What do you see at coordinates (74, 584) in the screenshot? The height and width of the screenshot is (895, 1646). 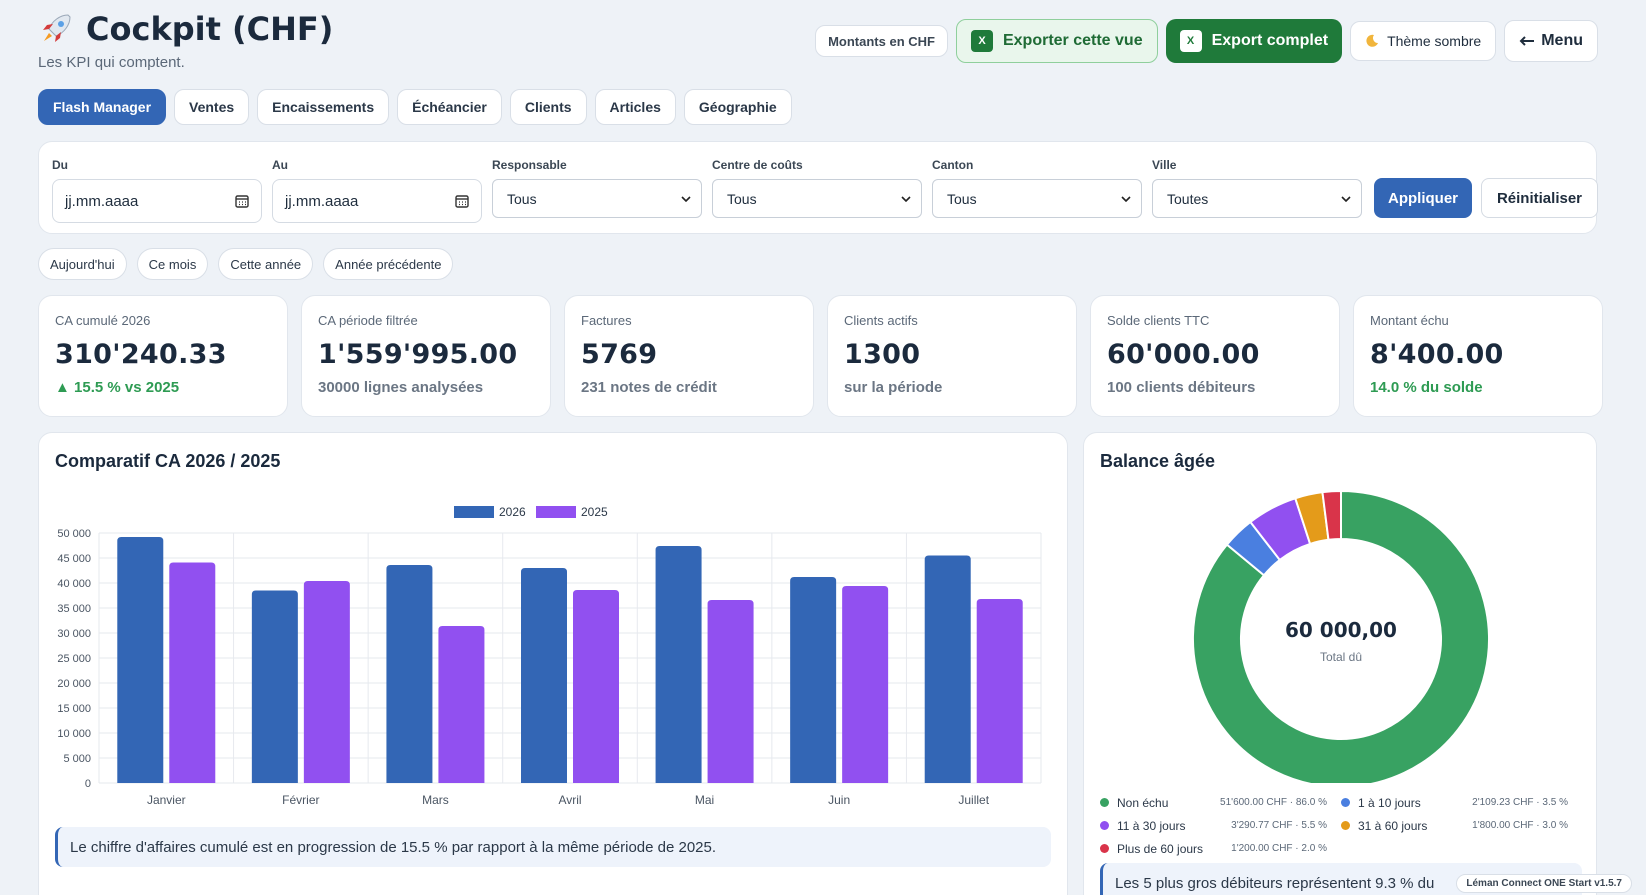 I see `y-tick-label: 40 000` at bounding box center [74, 584].